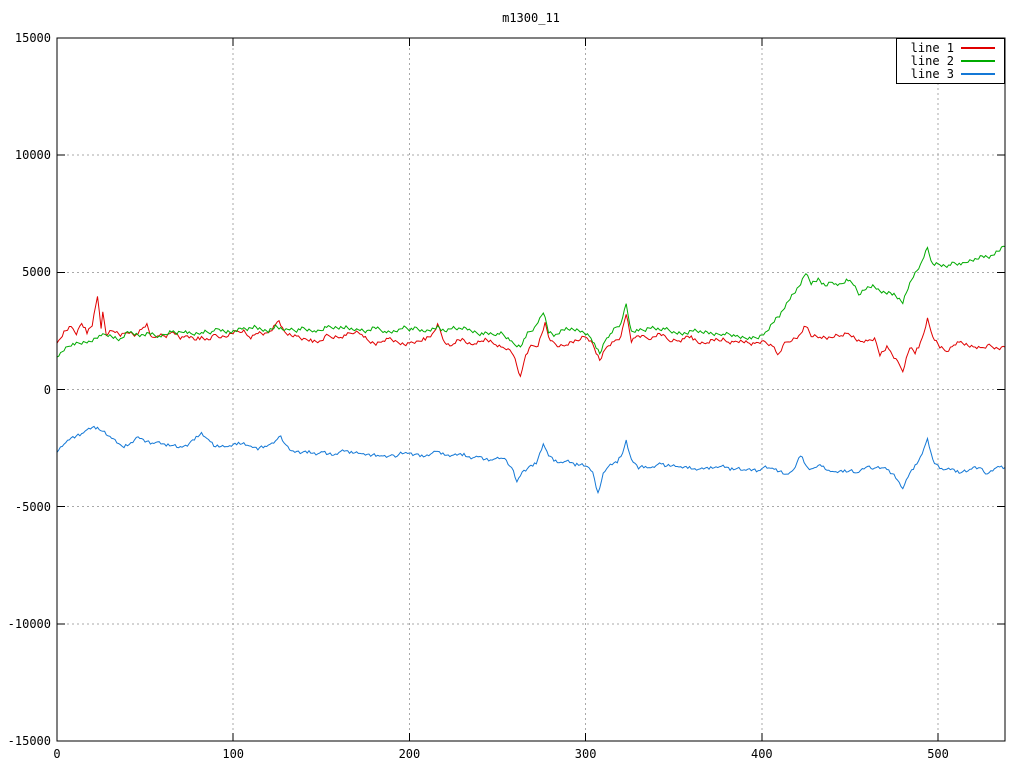  I want to click on y-tick-label: 5000, so click(36, 272).